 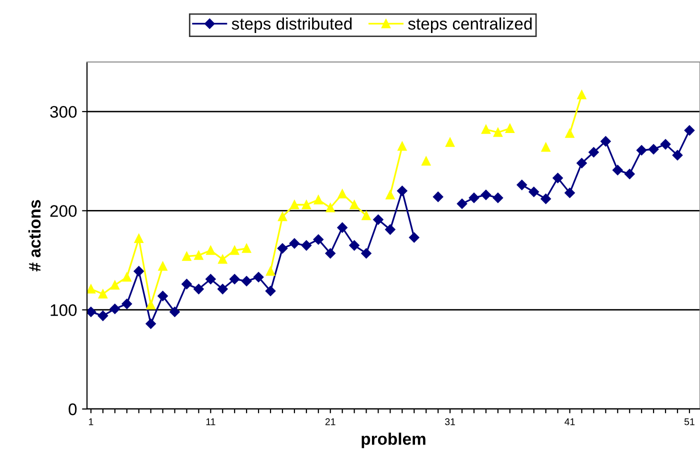 What do you see at coordinates (63, 310) in the screenshot?
I see `y-tick-label: 100` at bounding box center [63, 310].